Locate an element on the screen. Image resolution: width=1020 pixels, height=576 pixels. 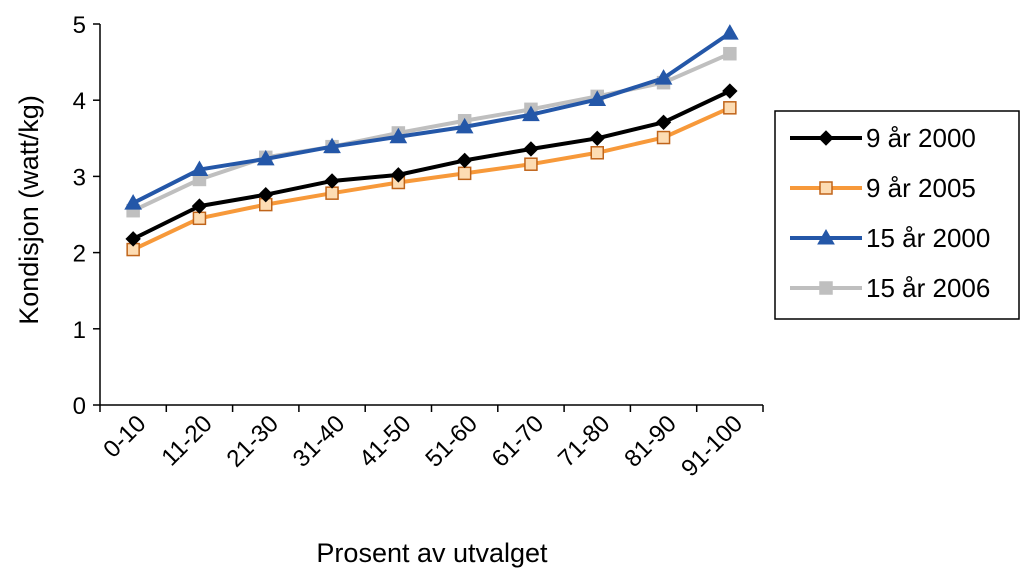
legend-label: 15 år 2000 is located at coordinates (928, 238).